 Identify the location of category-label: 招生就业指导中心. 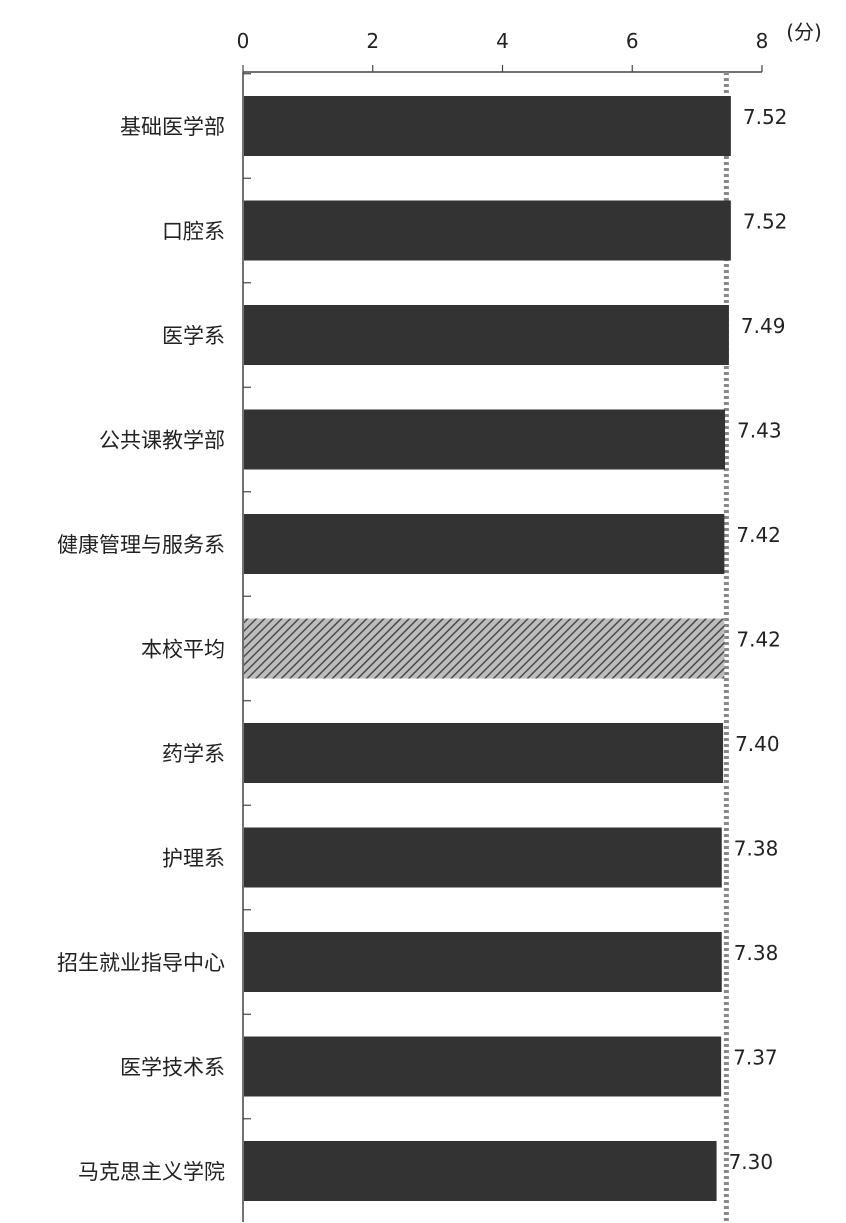
(141, 963).